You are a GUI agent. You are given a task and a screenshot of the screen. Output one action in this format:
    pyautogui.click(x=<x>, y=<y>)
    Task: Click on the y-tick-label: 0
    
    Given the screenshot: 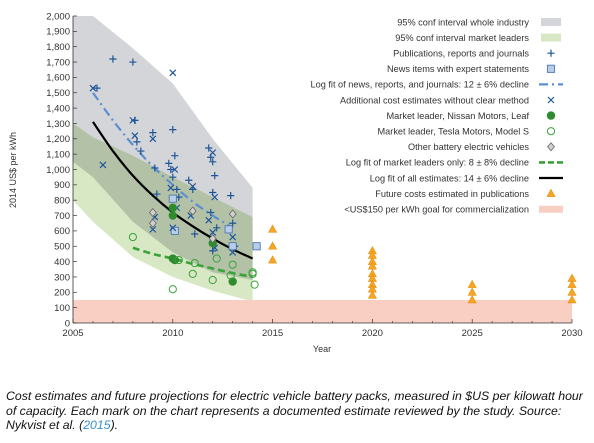 What is the action you would take?
    pyautogui.click(x=67, y=323)
    